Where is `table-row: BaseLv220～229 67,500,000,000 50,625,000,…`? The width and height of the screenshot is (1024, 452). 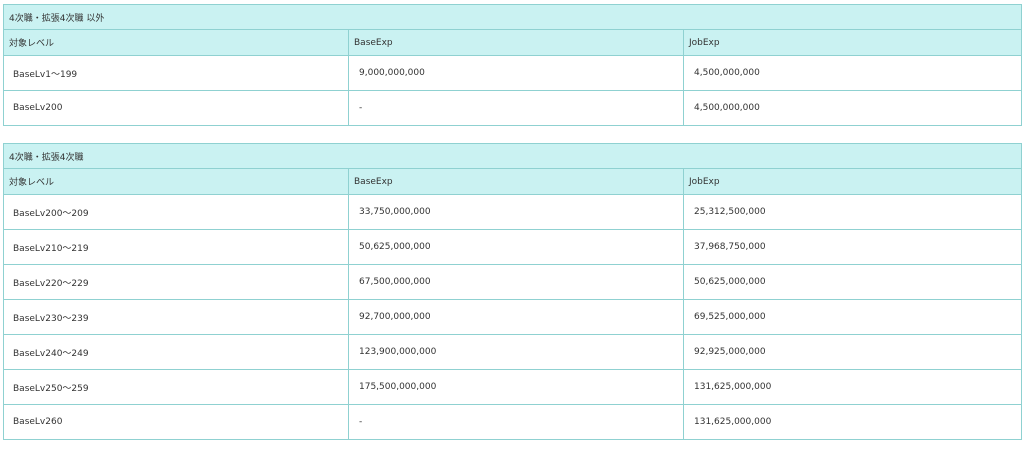
table-row: BaseLv220～229 67,500,000,000 50,625,000,… is located at coordinates (512, 282).